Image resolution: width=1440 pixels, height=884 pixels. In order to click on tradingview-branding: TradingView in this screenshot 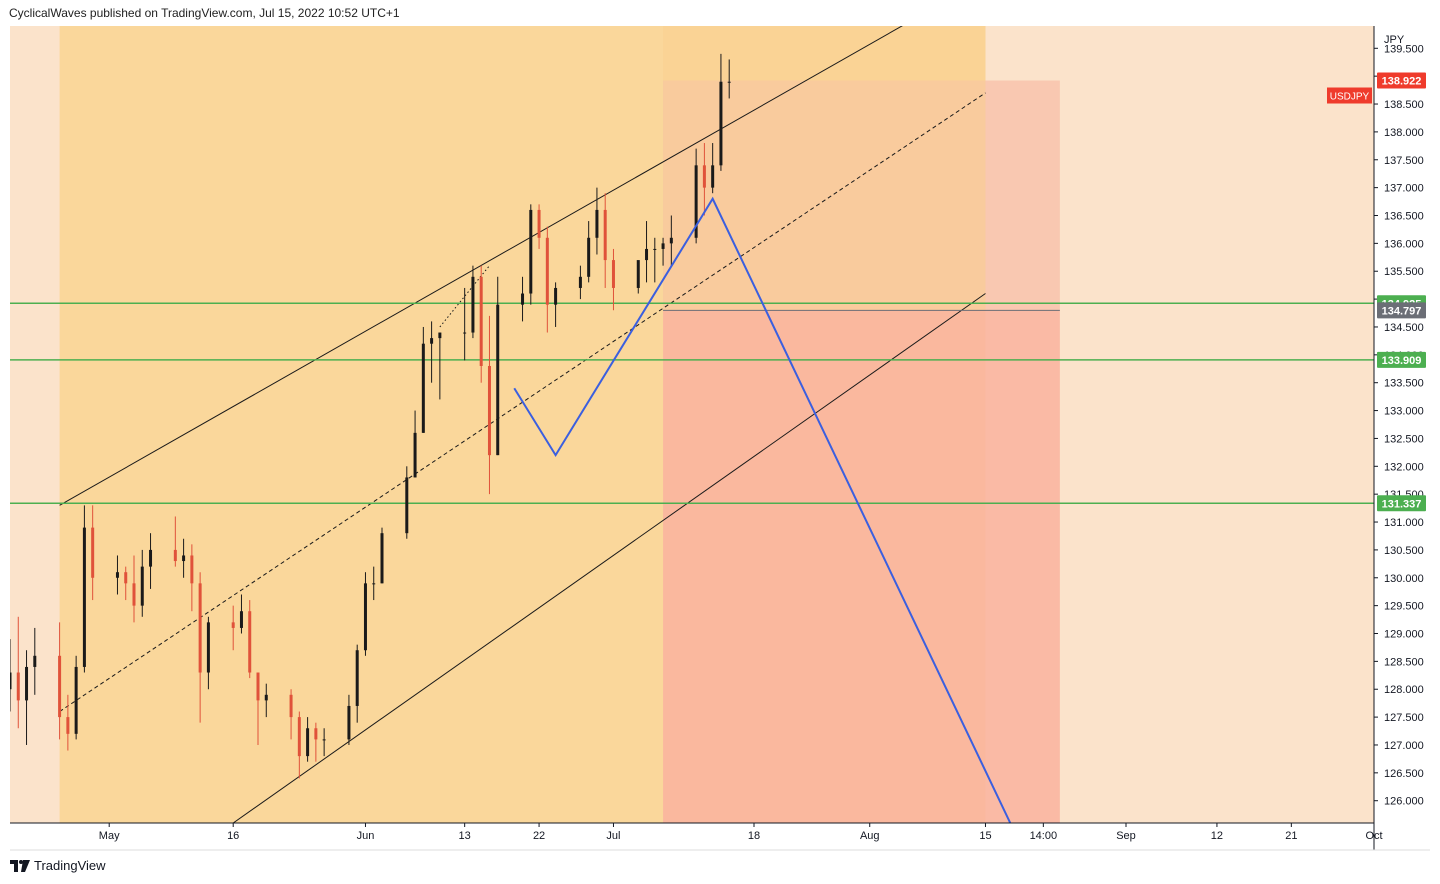, I will do `click(58, 865)`.